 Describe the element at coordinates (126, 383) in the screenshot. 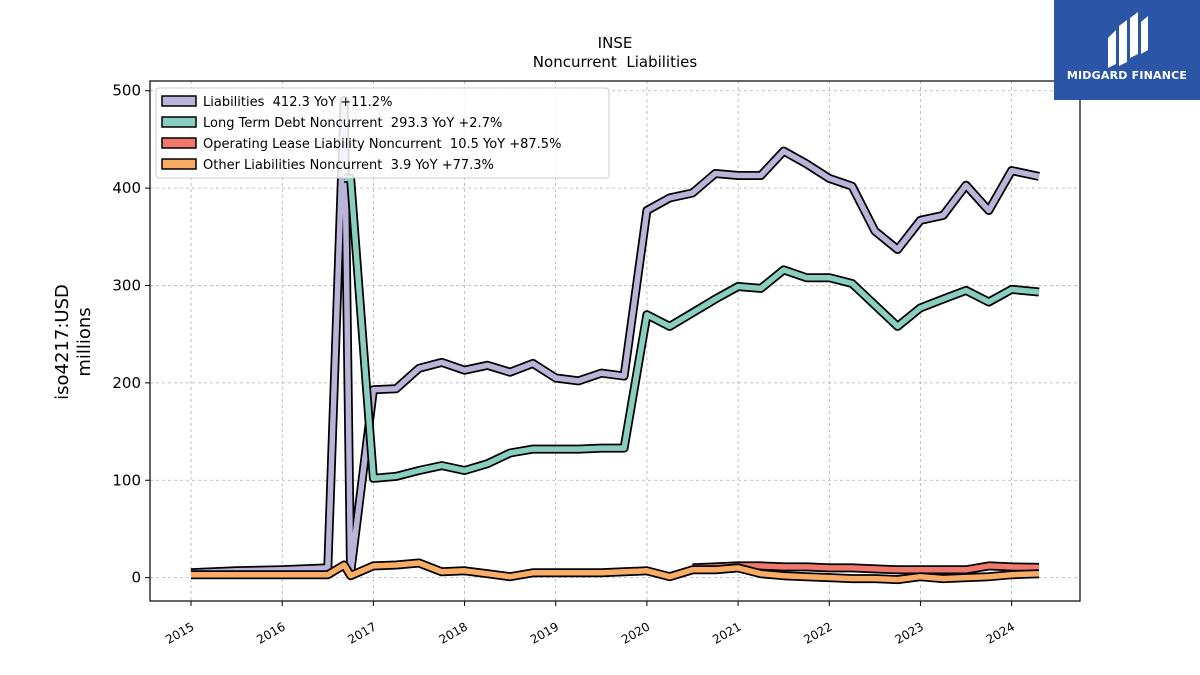

I see `y-tick-label: 200` at that location.